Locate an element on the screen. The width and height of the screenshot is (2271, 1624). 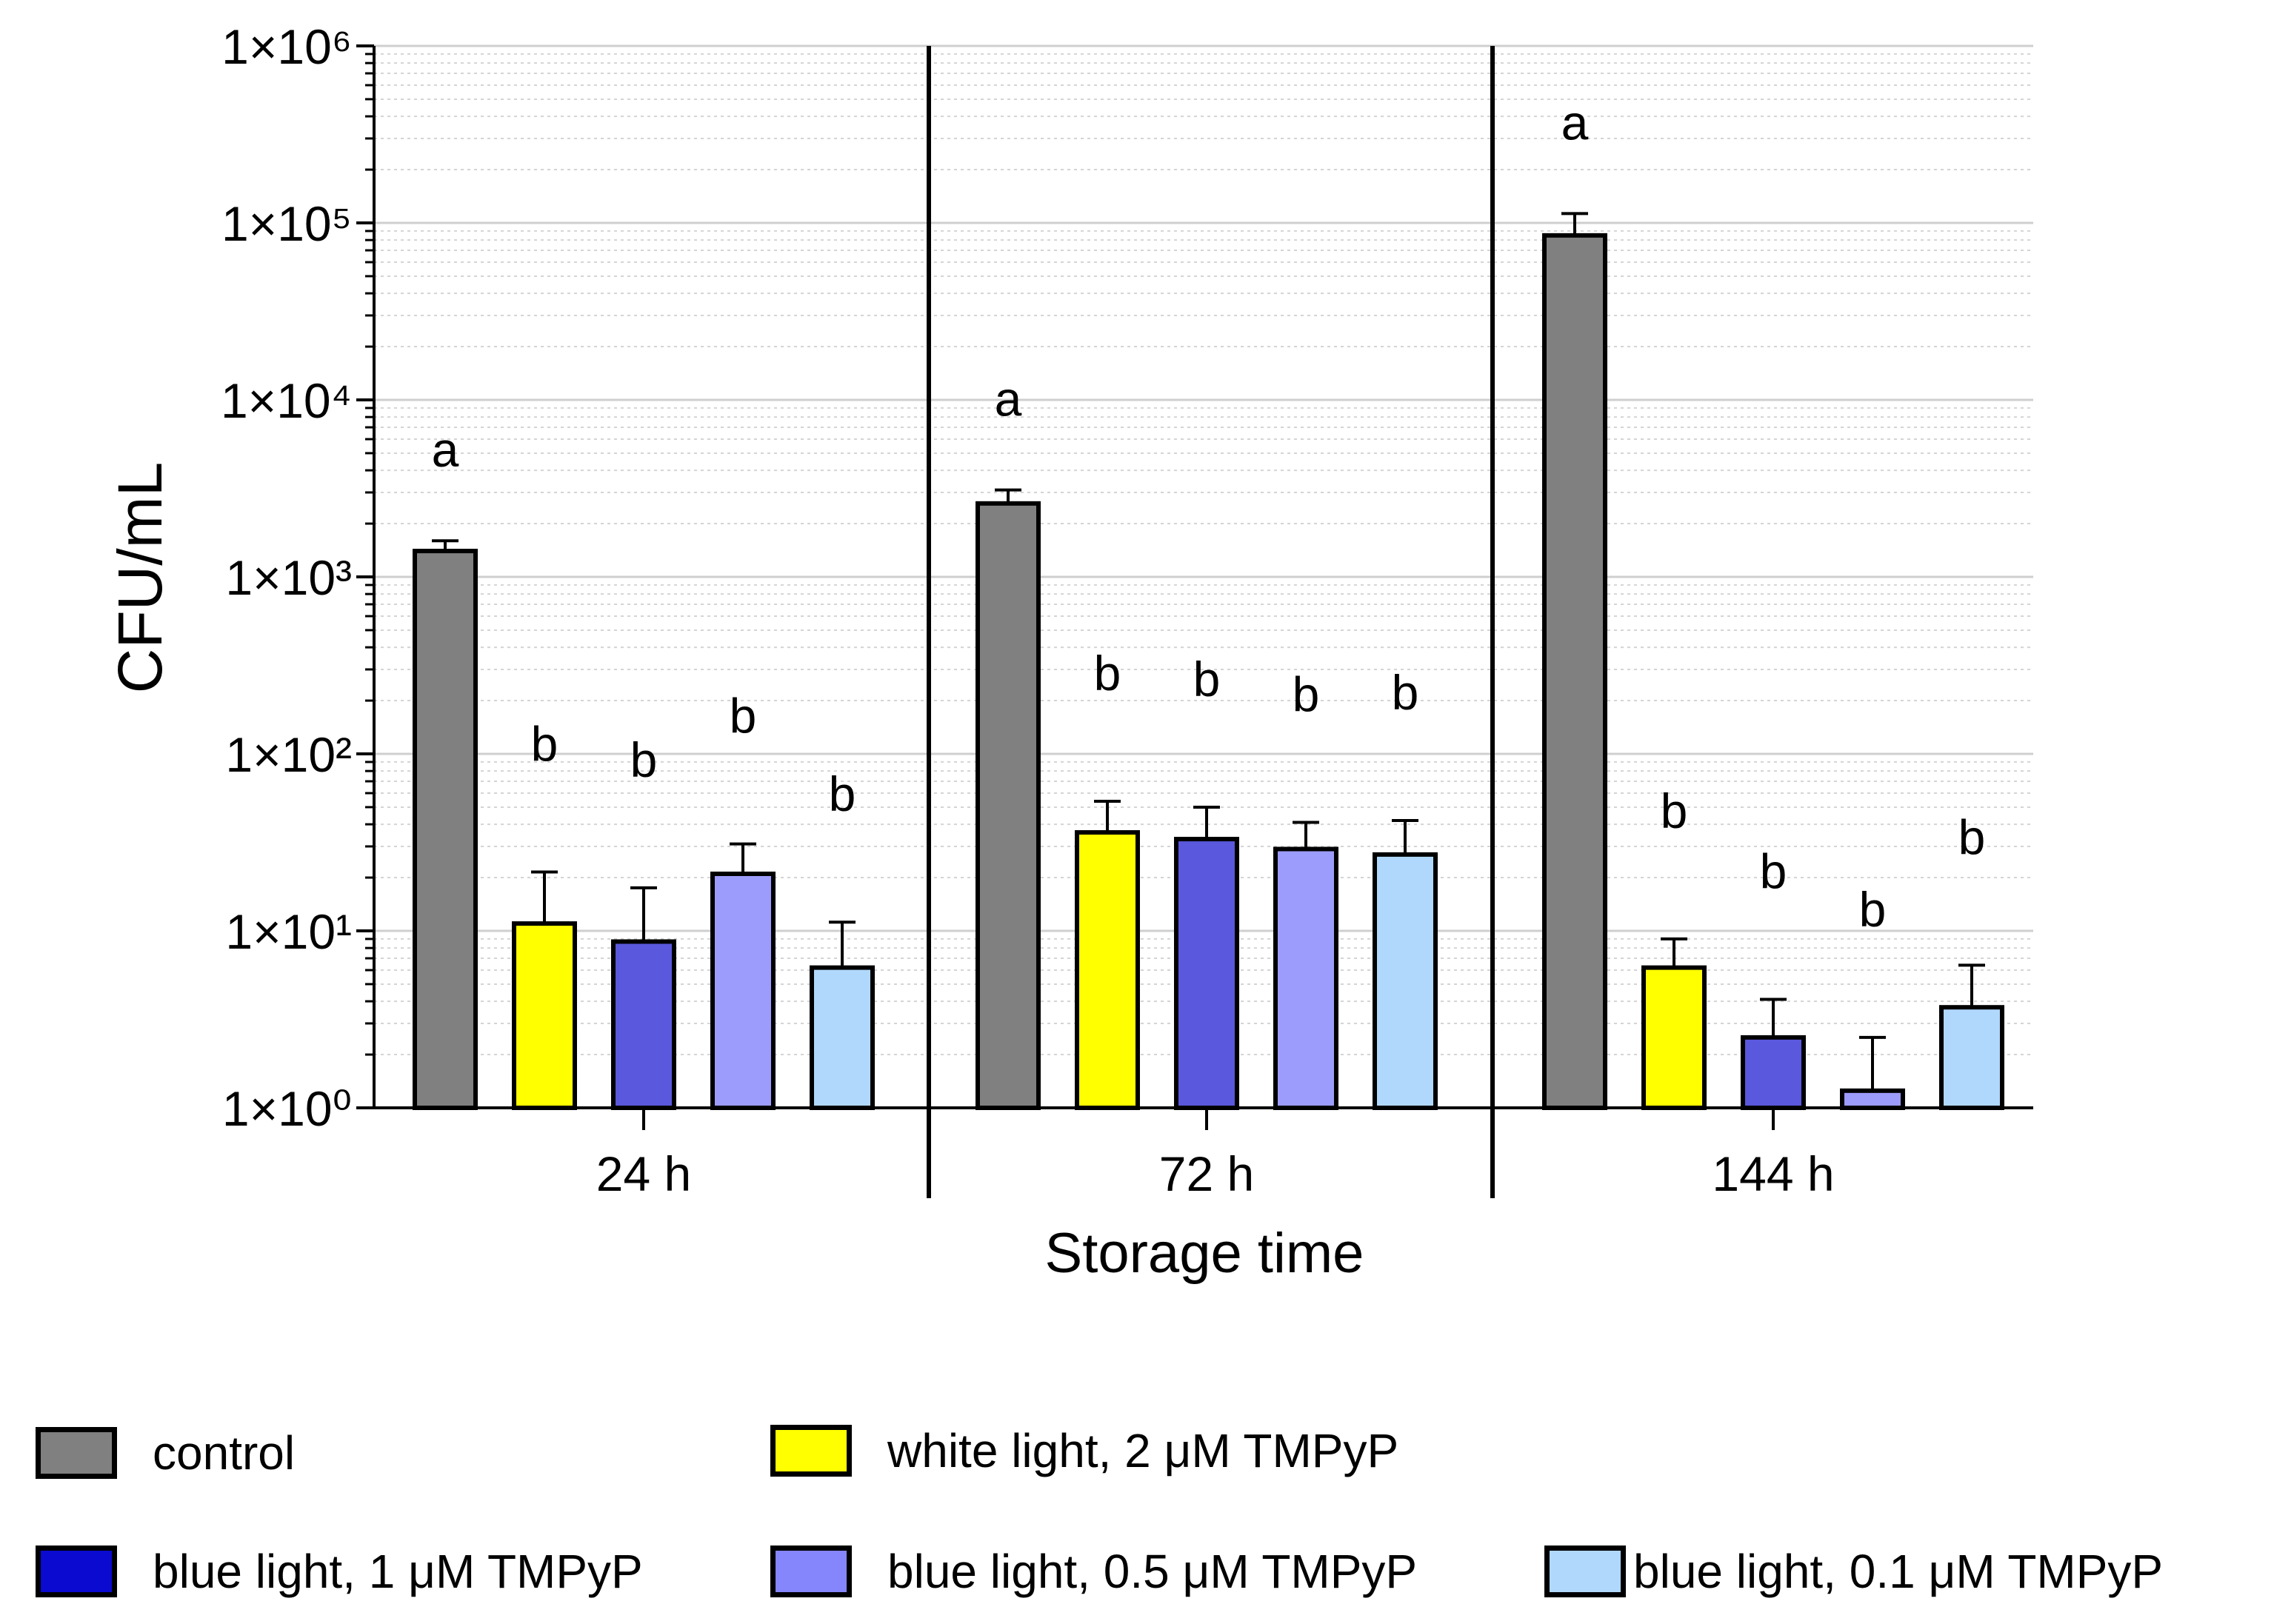
y-tick-label: 1×10⁵ is located at coordinates (286, 223).